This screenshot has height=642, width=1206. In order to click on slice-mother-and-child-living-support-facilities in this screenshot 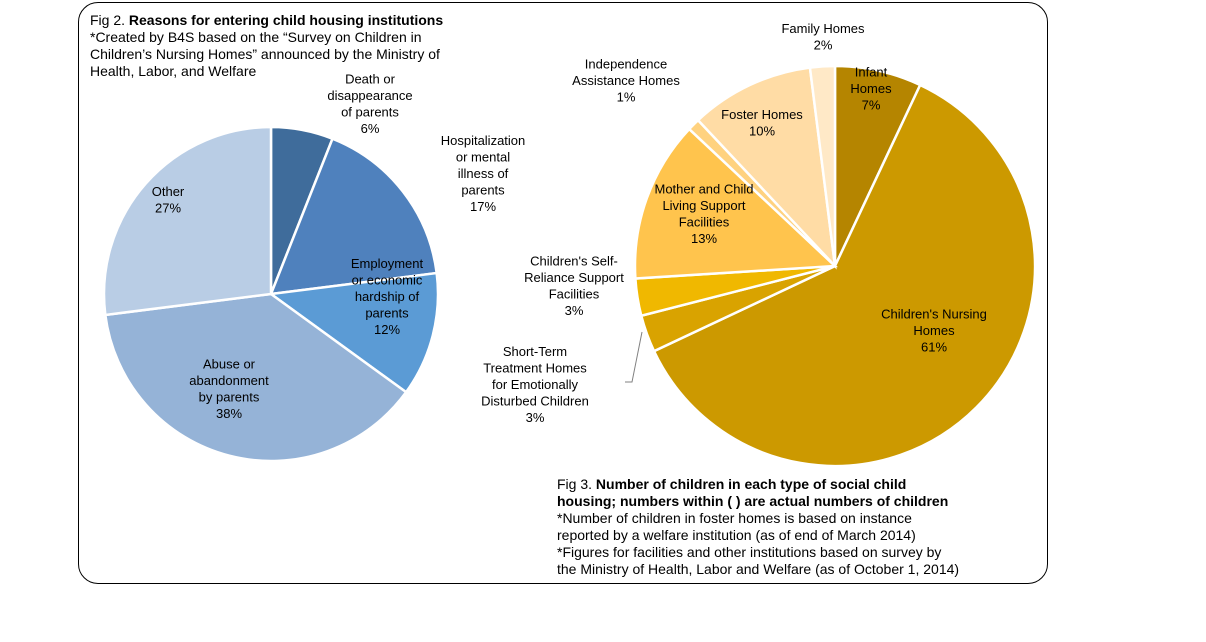, I will do `click(735, 203)`.